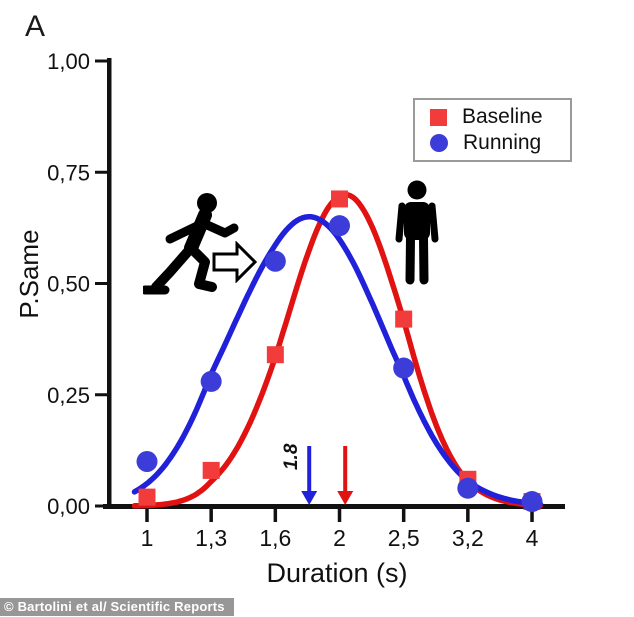 The height and width of the screenshot is (617, 634). What do you see at coordinates (147, 538) in the screenshot?
I see `x-tick-label: 1` at bounding box center [147, 538].